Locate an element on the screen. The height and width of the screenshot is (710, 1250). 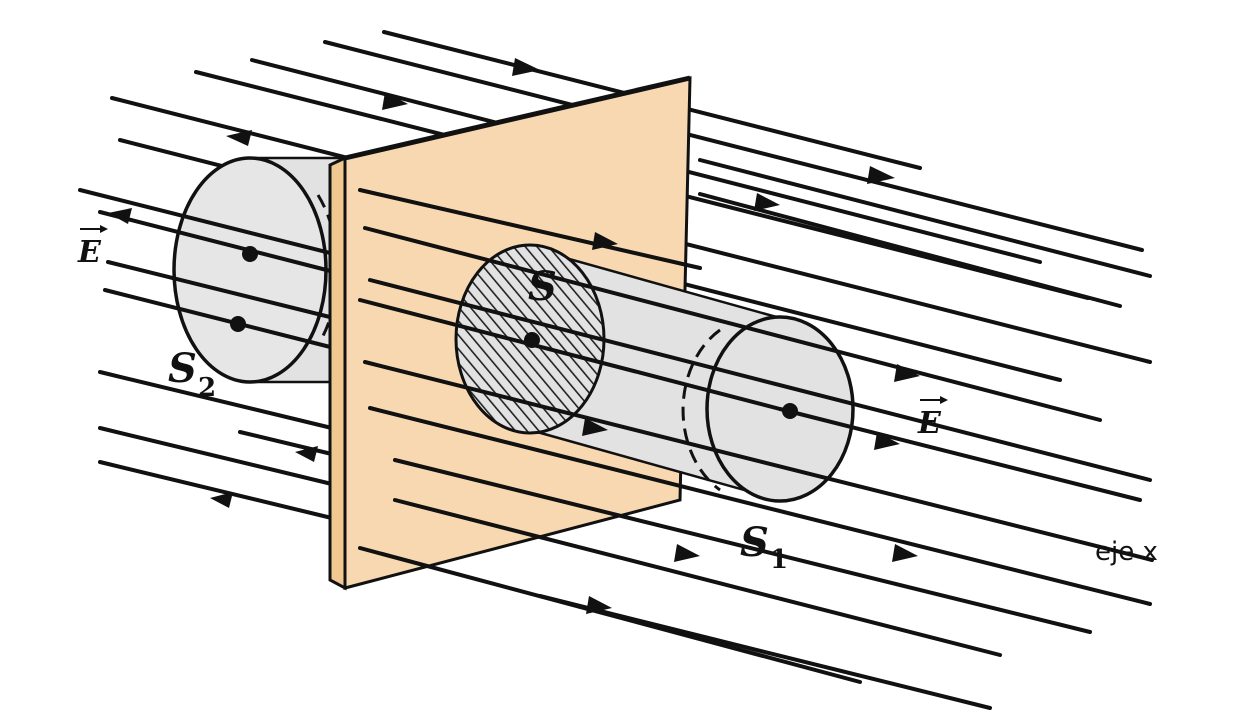
field-lines-left is located at coordinates (215, 355).